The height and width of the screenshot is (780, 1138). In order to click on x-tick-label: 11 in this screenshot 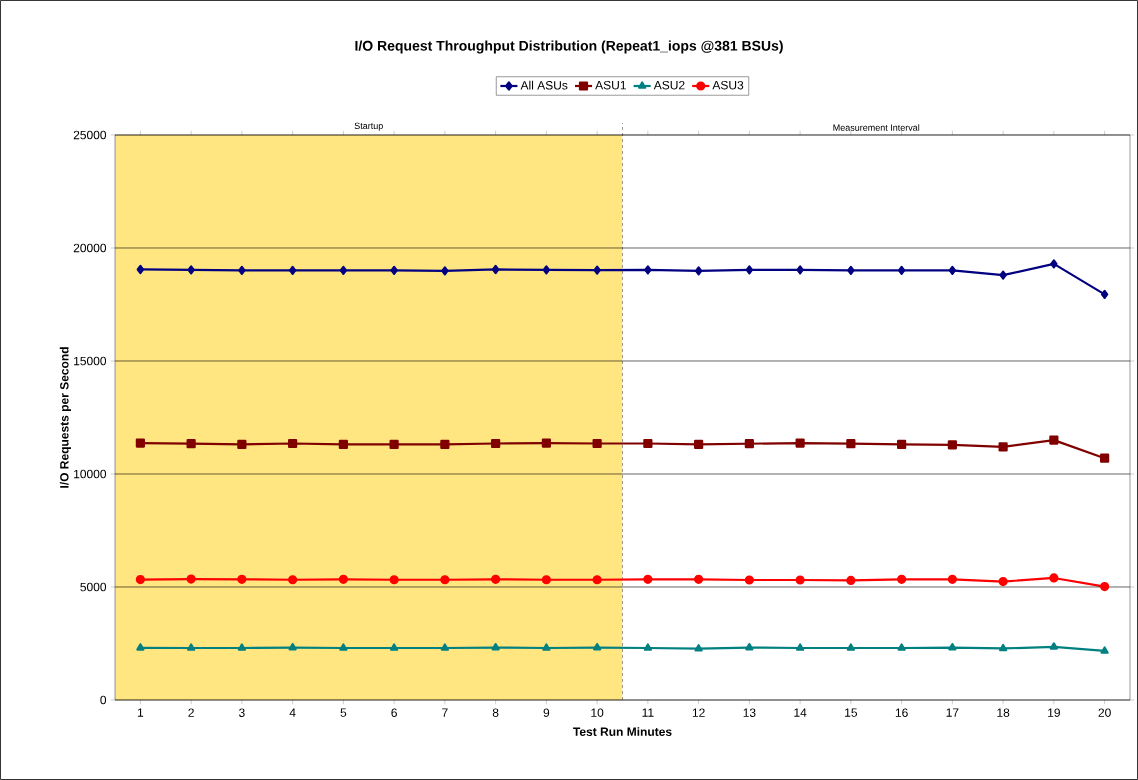, I will do `click(648, 712)`.